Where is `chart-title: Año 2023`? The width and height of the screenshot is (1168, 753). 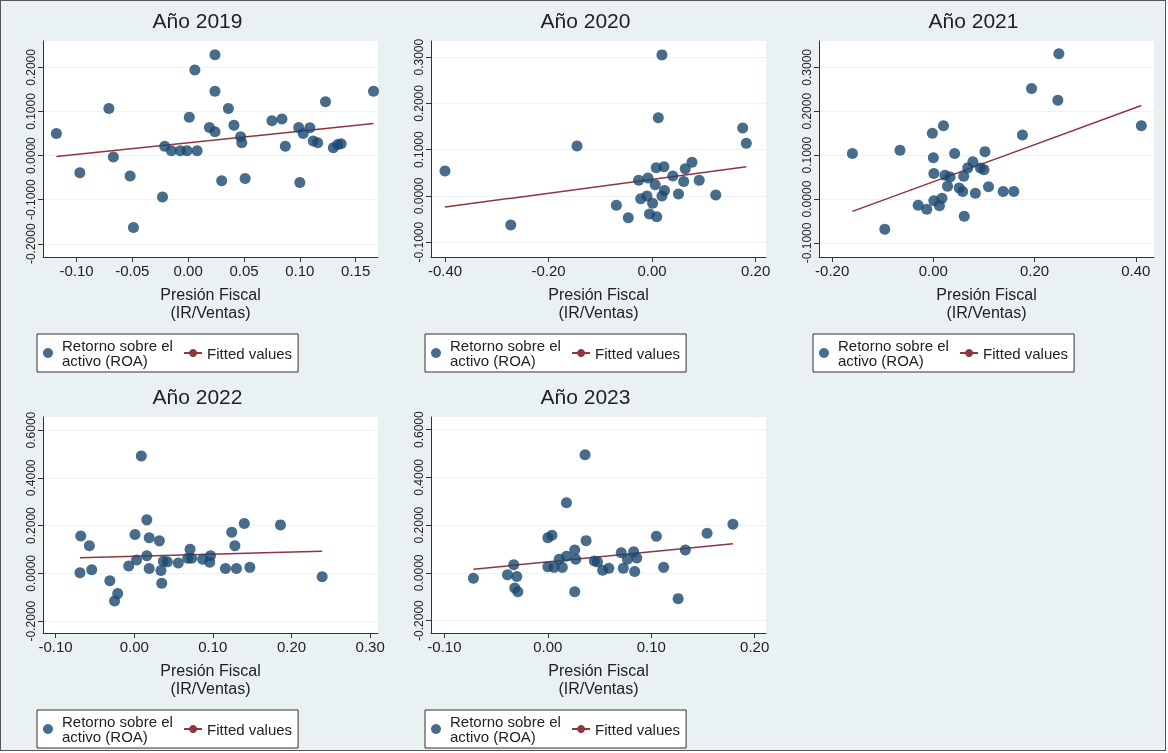
chart-title: Año 2023 is located at coordinates (585, 396).